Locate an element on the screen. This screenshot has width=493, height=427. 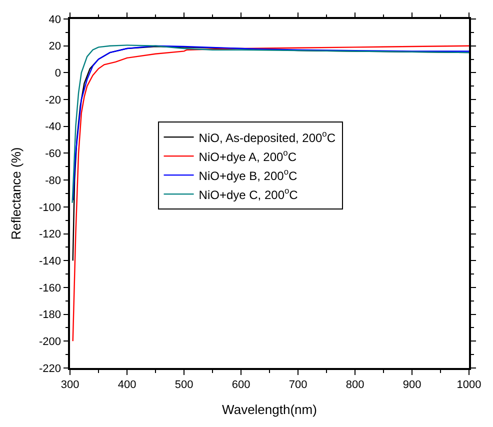
y-tick-label: -200 is located at coordinates (50, 342).